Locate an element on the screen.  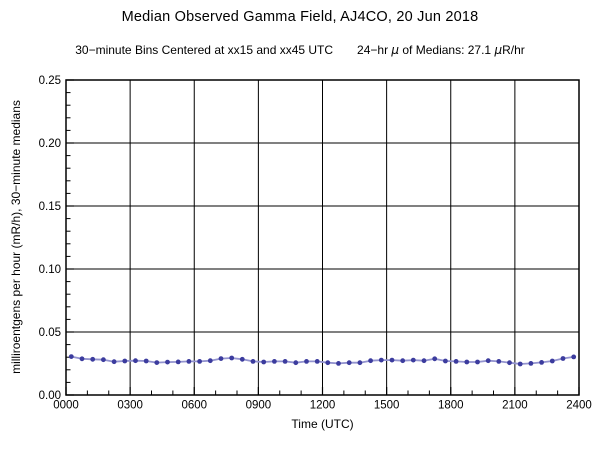
x-tick-label: 0600 is located at coordinates (194, 406).